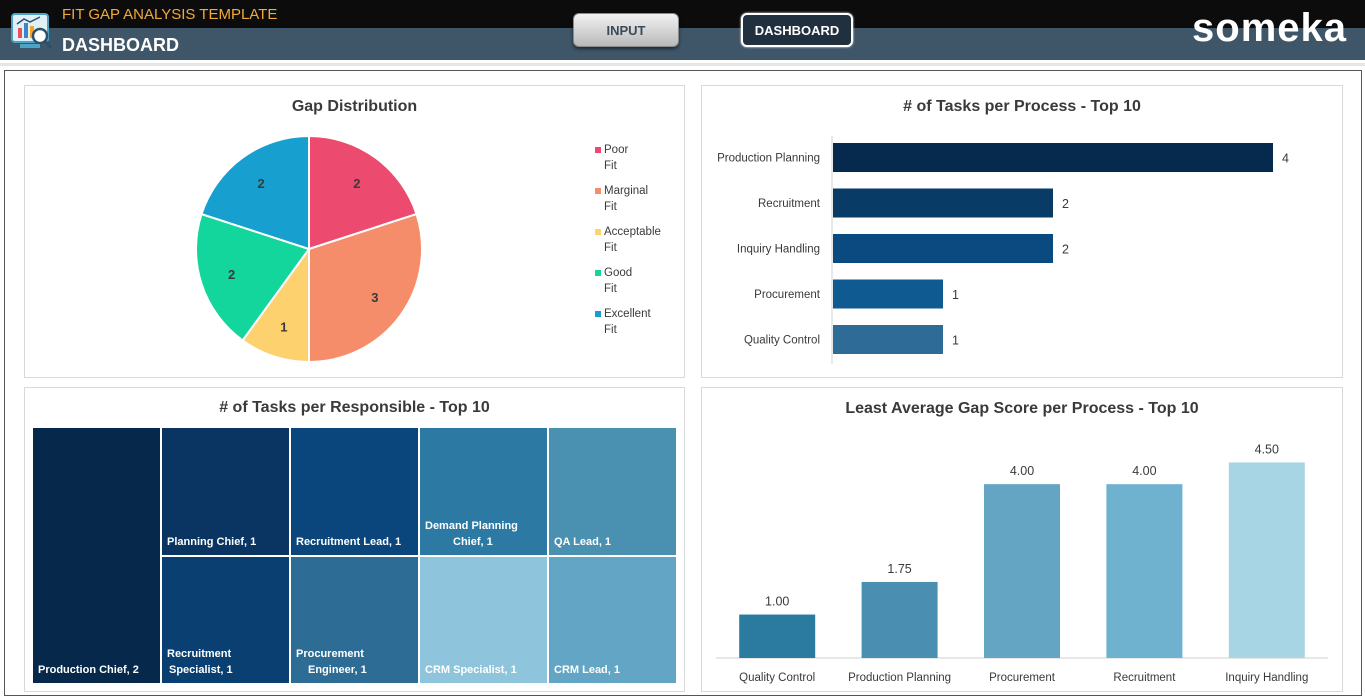 This screenshot has height=700, width=1365. What do you see at coordinates (32, 31) in the screenshot?
I see `dashboard-logo-icon` at bounding box center [32, 31].